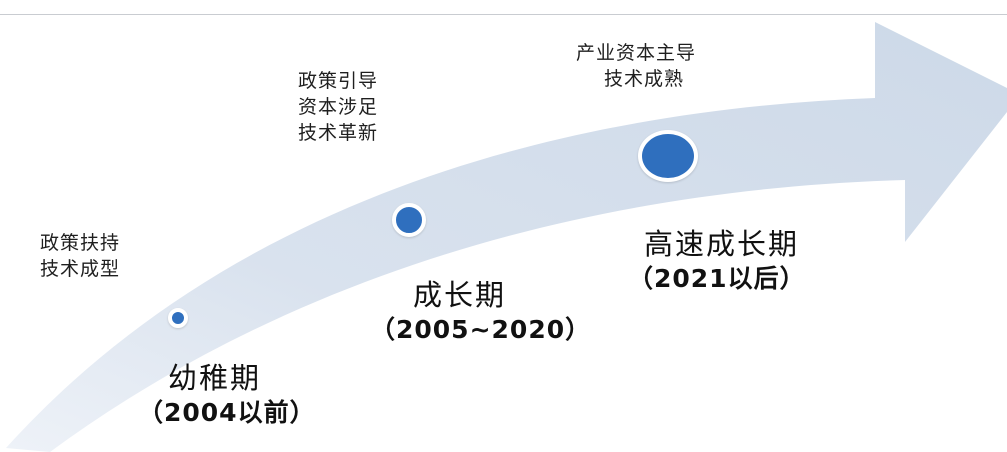  I want to click on stage-2-notes: 政策引导 资本涉足 技术革新, so click(338, 107).